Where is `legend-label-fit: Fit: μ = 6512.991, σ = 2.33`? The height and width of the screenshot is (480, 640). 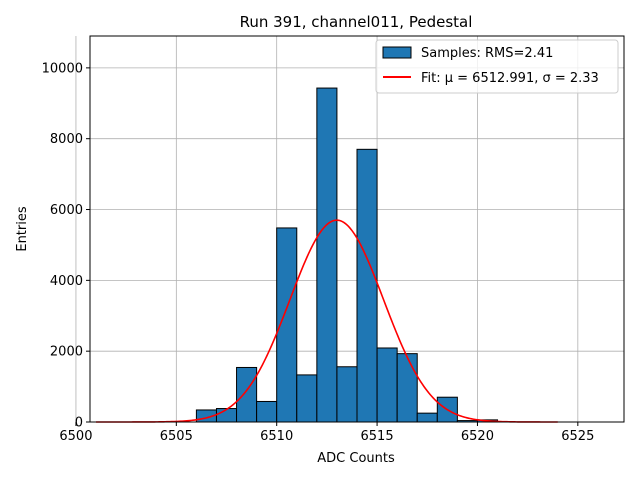
legend-label-fit: Fit: μ = 6512.991, σ = 2.33 is located at coordinates (510, 78).